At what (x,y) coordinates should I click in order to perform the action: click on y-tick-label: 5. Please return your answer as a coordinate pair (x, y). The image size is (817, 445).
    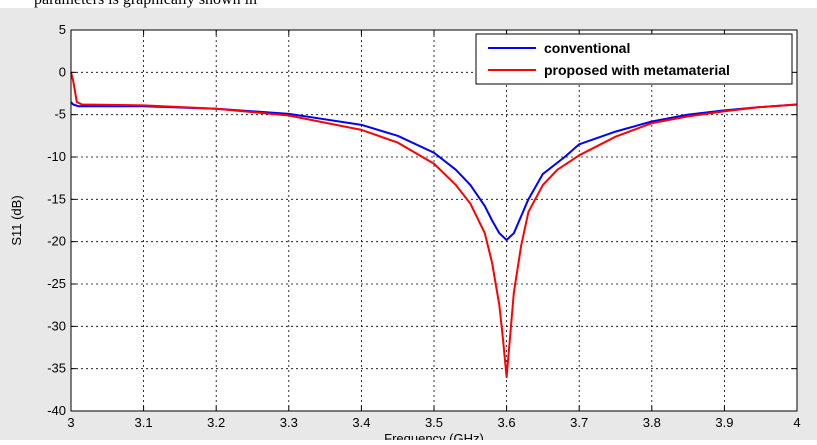
    Looking at the image, I should click on (62, 29).